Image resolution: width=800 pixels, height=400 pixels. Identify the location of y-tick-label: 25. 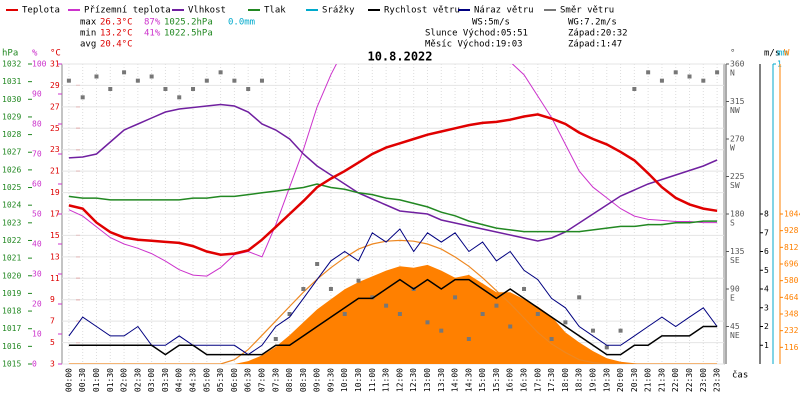
(55, 128).